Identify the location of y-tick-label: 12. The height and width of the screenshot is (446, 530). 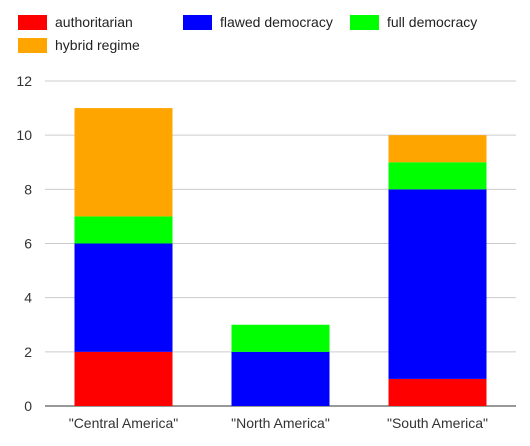
(24, 81).